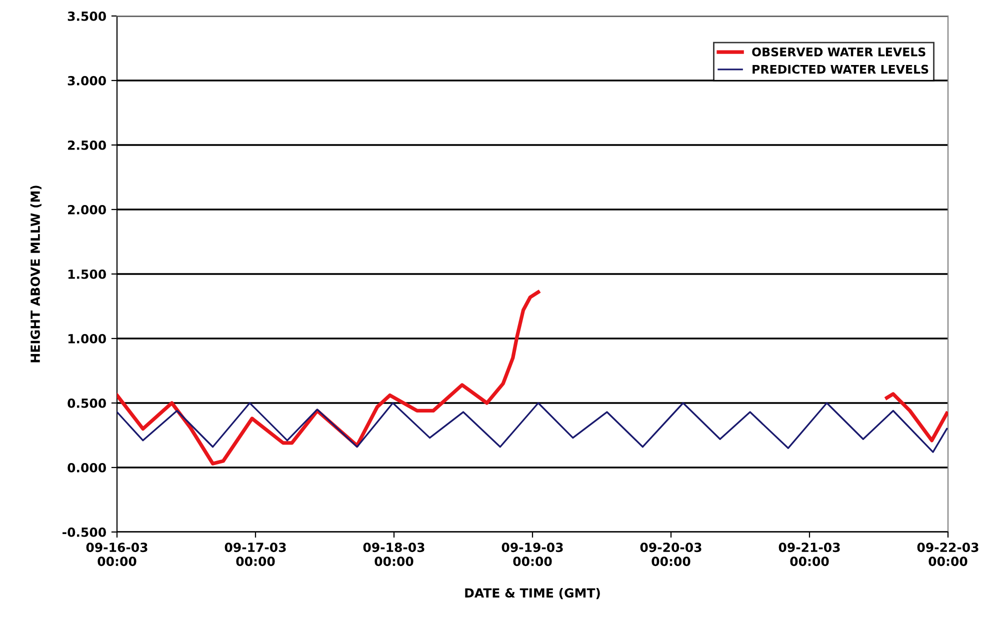 The image size is (993, 624). Describe the element at coordinates (671, 554) in the screenshot. I see `x-tick-label: 09-20-03 00:00` at that location.